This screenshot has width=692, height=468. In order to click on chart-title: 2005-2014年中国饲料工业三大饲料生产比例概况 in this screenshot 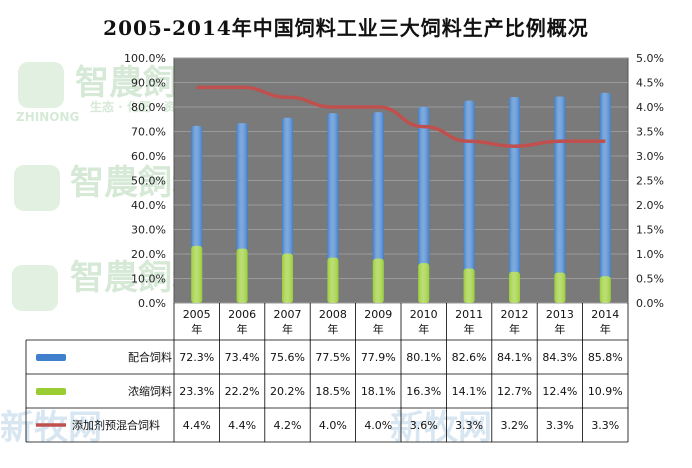, I will do `click(346, 28)`.